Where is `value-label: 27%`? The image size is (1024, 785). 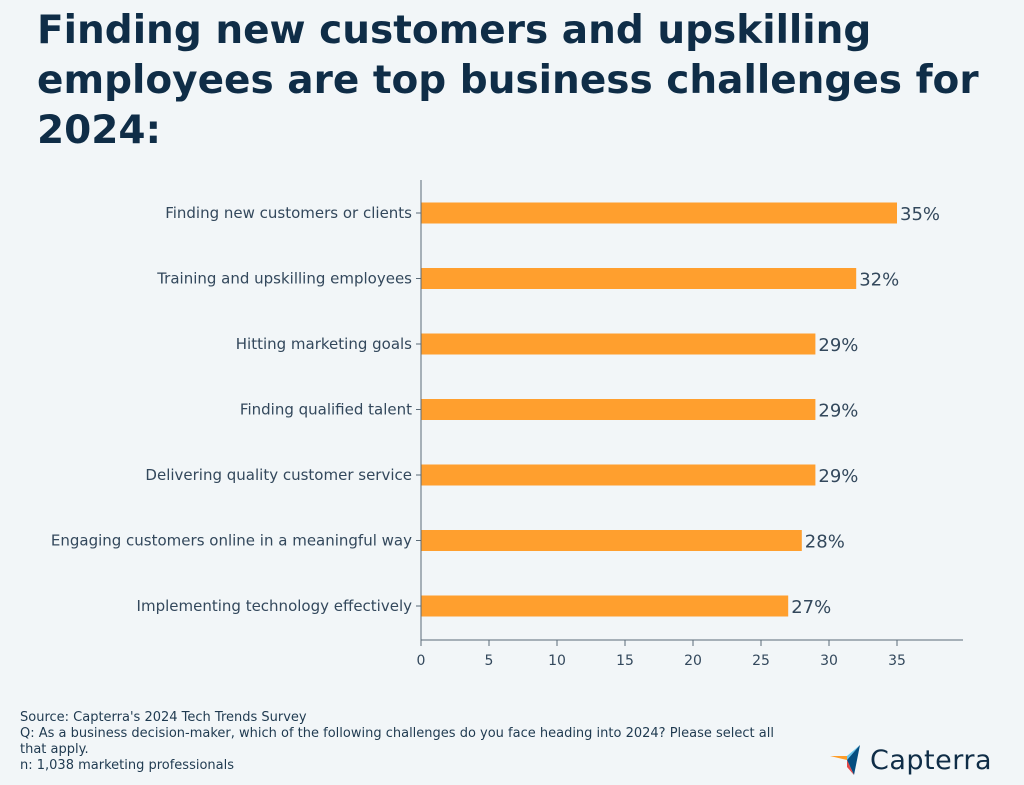
value-label: 27% is located at coordinates (811, 607).